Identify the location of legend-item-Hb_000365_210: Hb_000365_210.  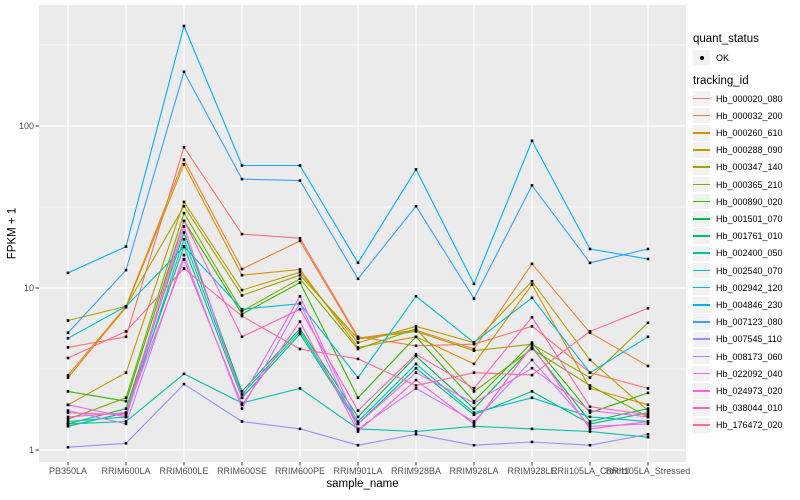
(738, 184).